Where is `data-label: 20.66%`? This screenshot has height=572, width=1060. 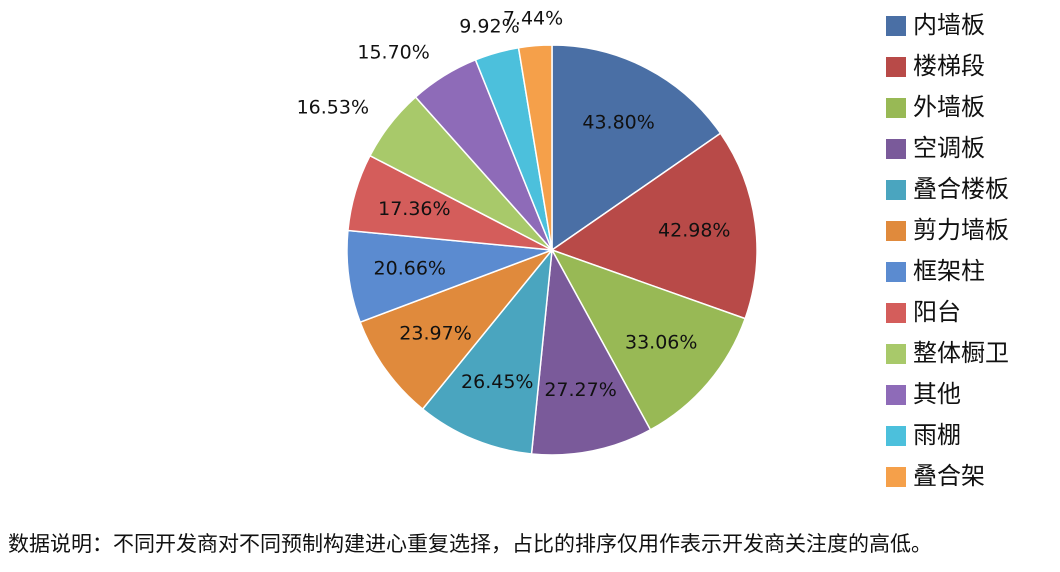 data-label: 20.66% is located at coordinates (410, 268).